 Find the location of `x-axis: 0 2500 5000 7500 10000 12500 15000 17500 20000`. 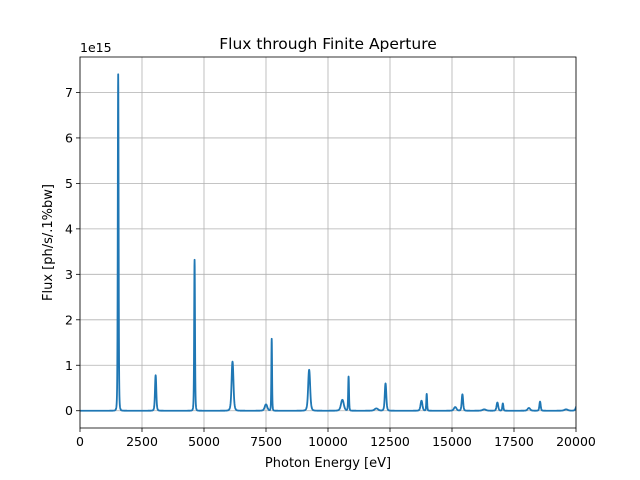

x-axis: 0 2500 5000 7500 10000 12500 15000 17500 20000 is located at coordinates (336, 438).